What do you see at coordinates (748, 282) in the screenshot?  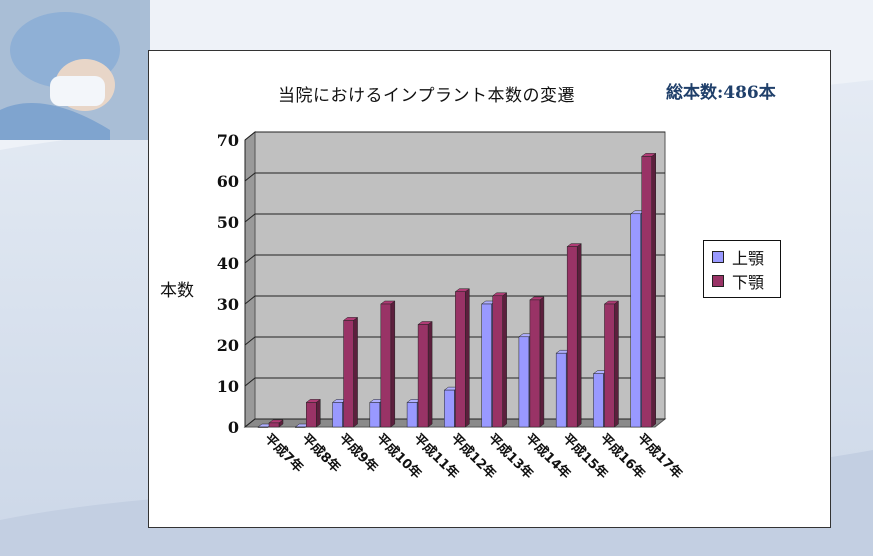 I see `legend-label-lower: 下顎` at bounding box center [748, 282].